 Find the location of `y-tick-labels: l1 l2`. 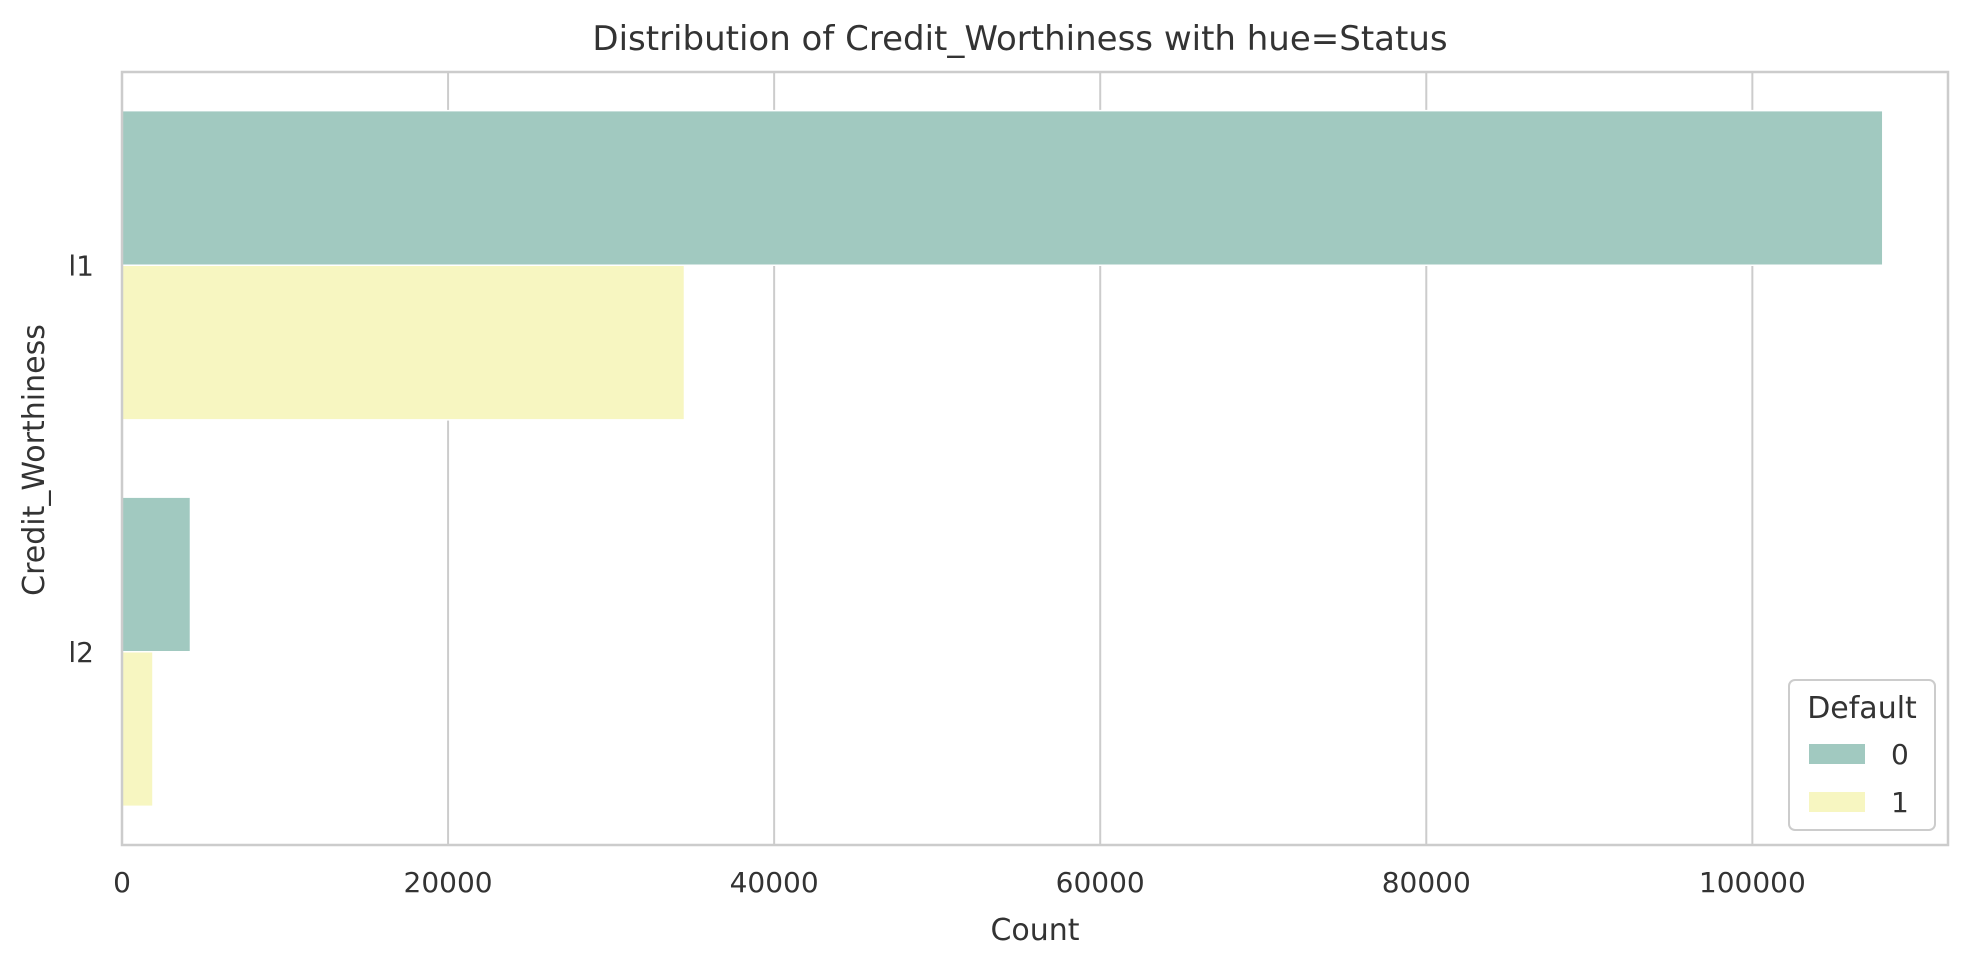

y-tick-labels: l1 l2 is located at coordinates (81, 459).